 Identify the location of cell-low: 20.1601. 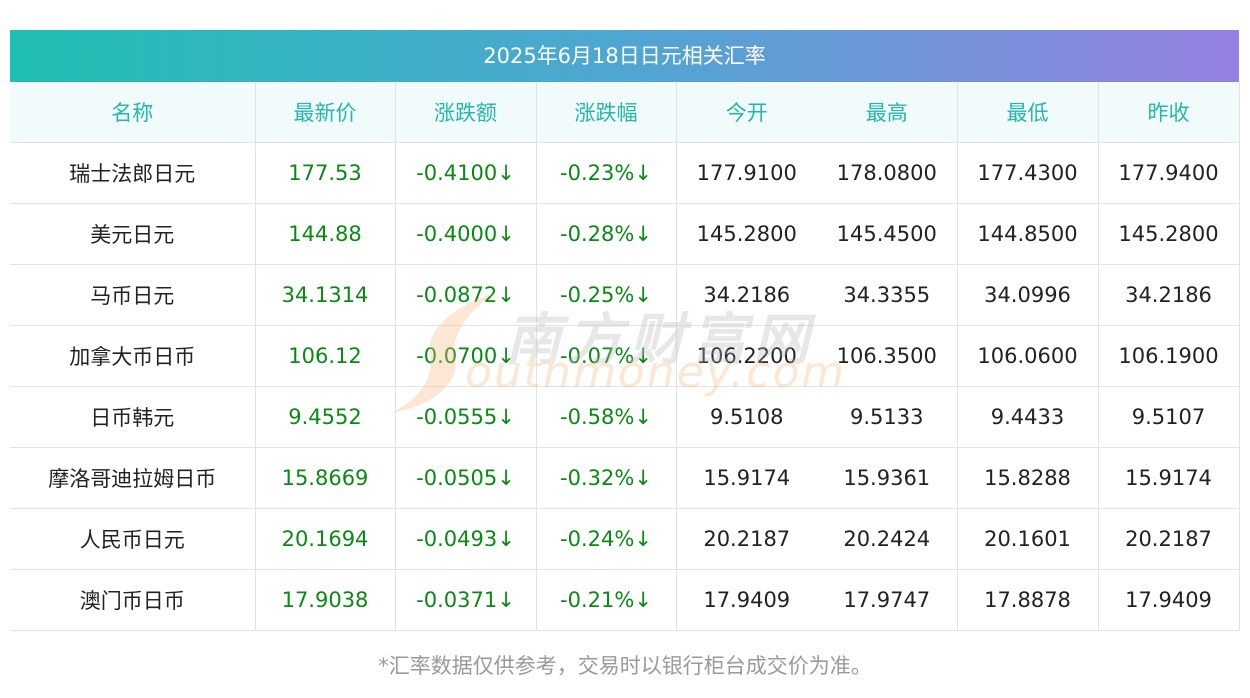
(1028, 539).